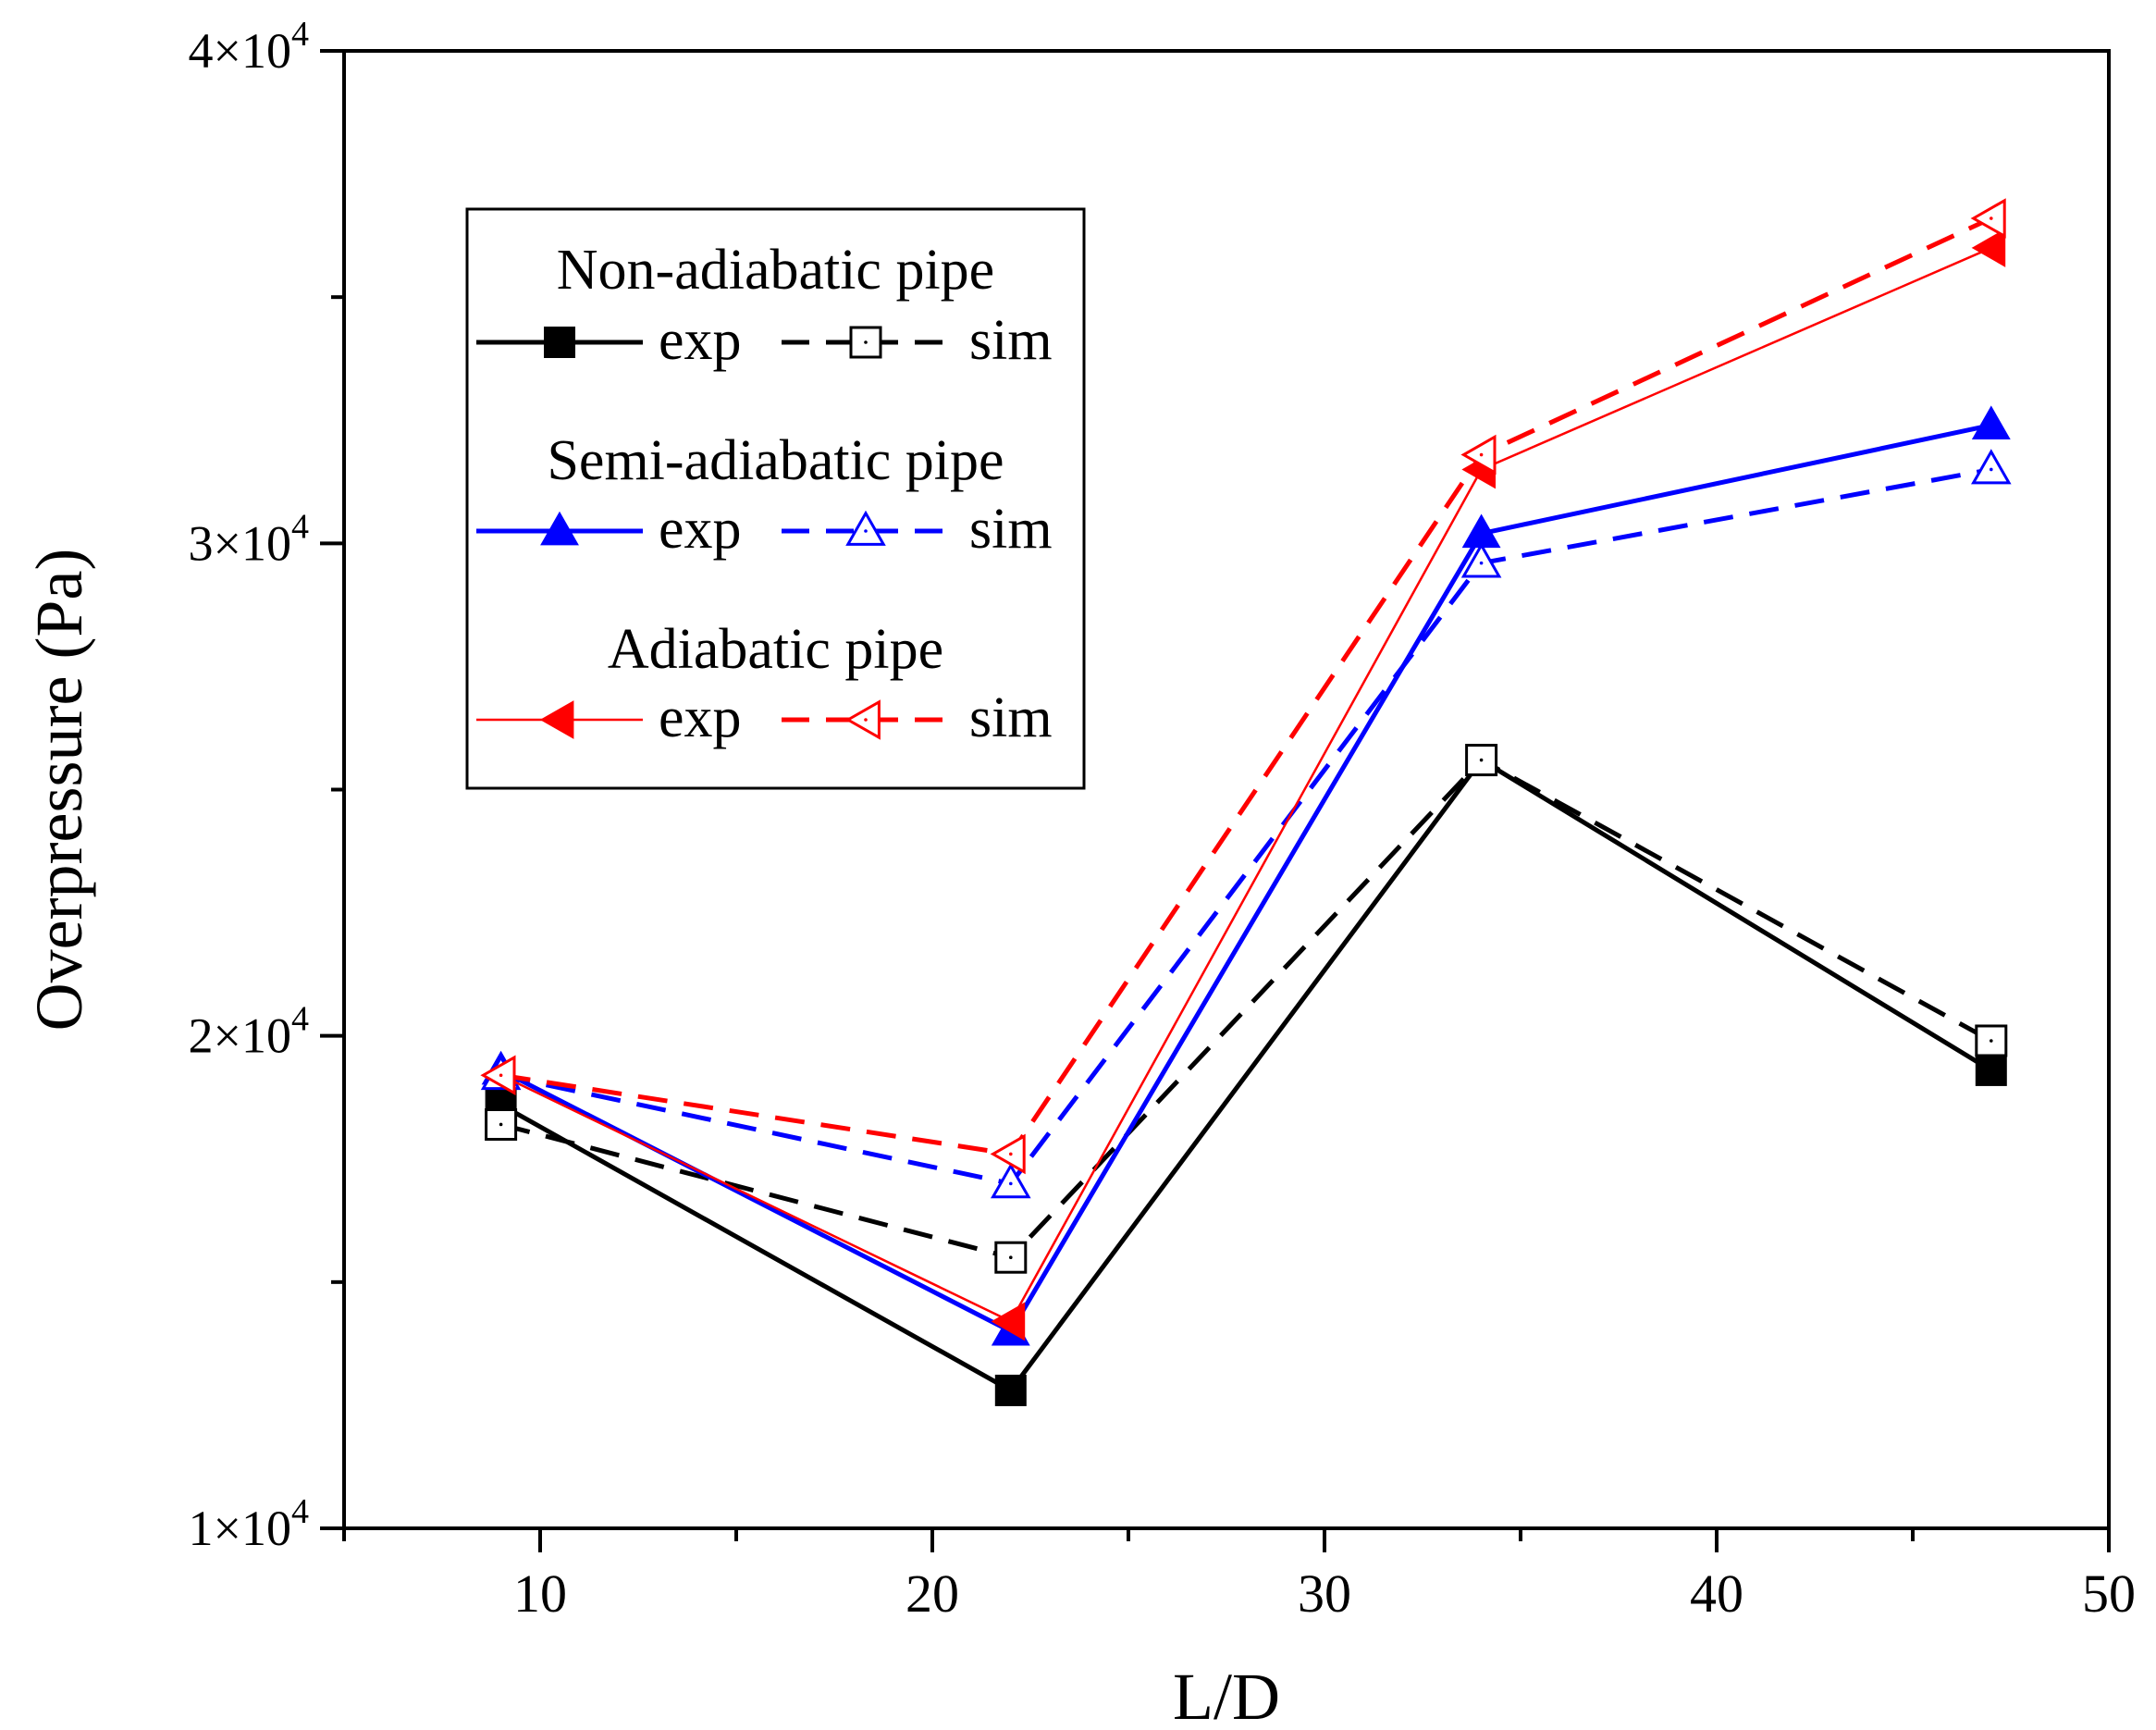 Image resolution: width=2156 pixels, height=1730 pixels. I want to click on y-axis-label: Overpressure (Pa), so click(59, 791).